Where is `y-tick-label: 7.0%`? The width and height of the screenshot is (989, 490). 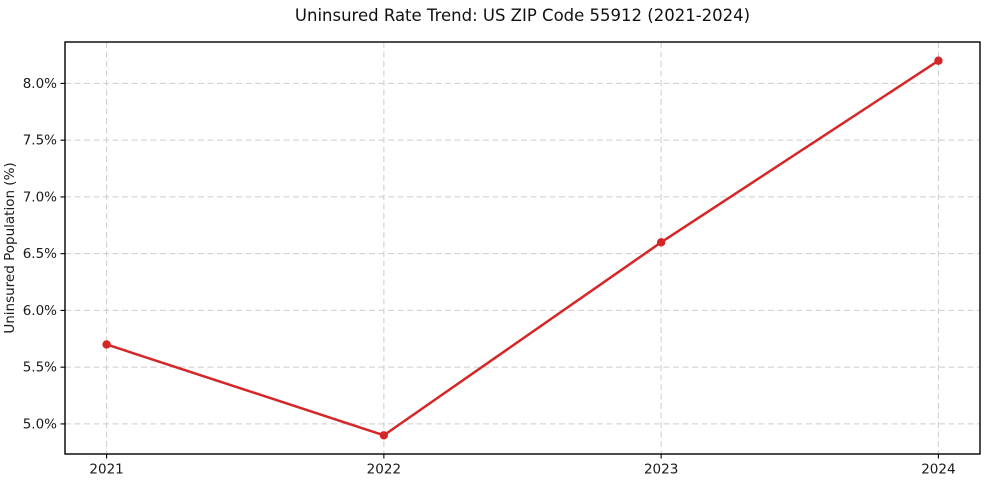 y-tick-label: 7.0% is located at coordinates (40, 197).